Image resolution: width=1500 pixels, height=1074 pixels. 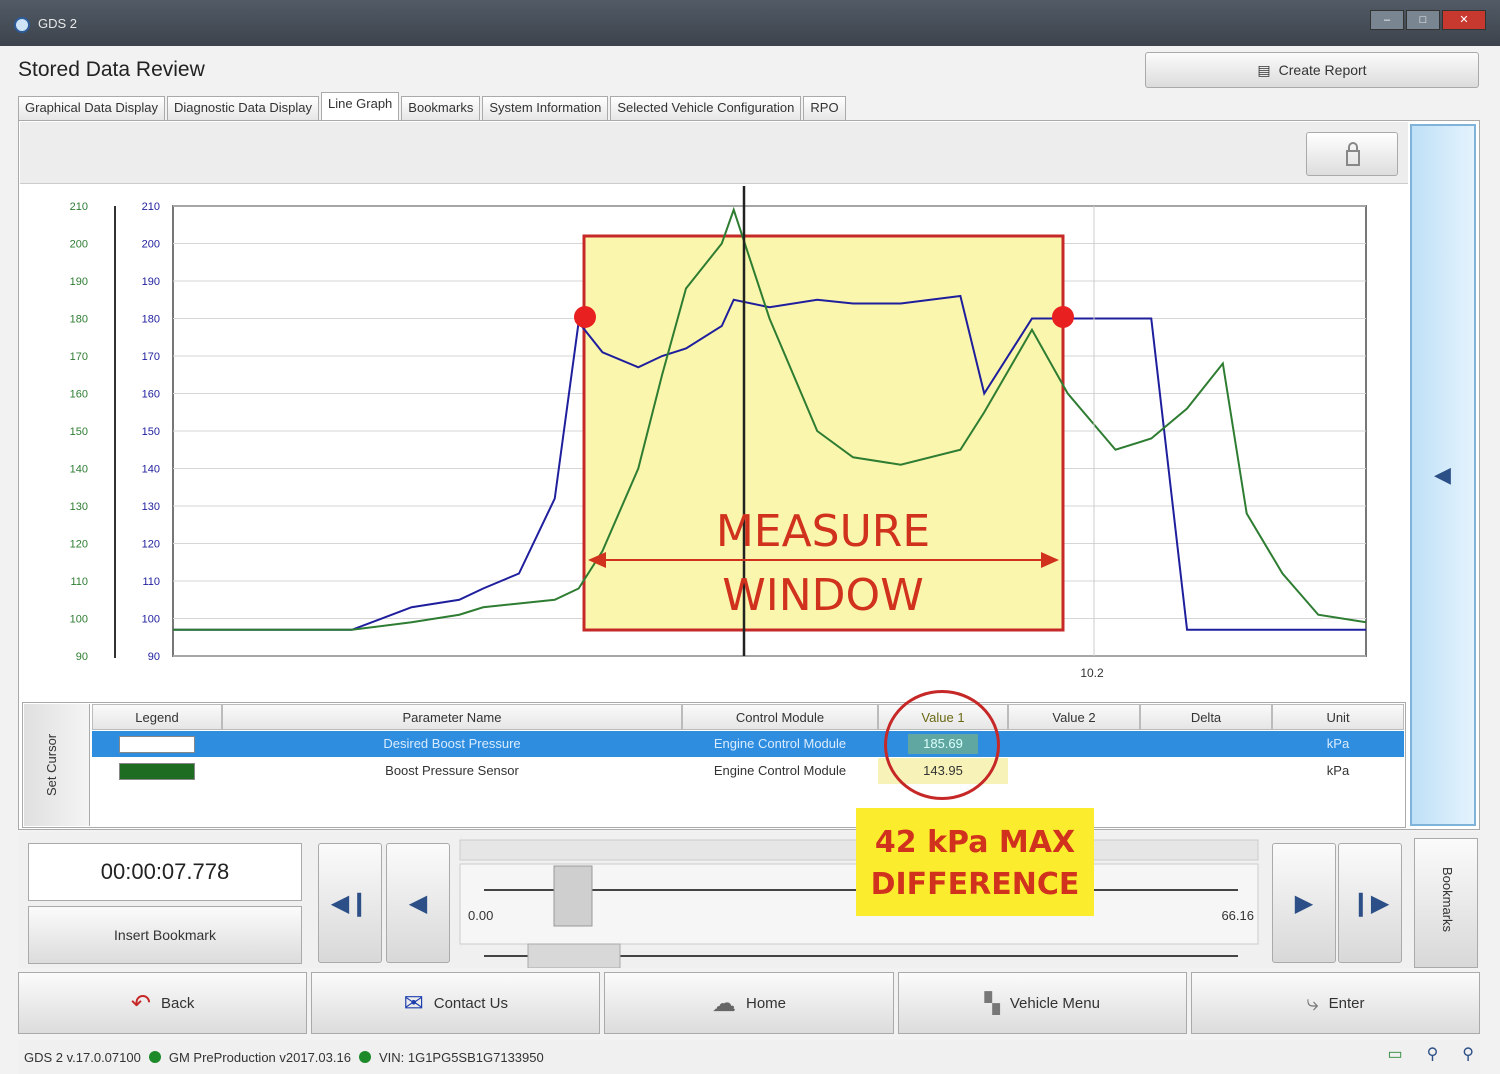 What do you see at coordinates (1237, 915) in the screenshot?
I see `slider-max-label: 66.16` at bounding box center [1237, 915].